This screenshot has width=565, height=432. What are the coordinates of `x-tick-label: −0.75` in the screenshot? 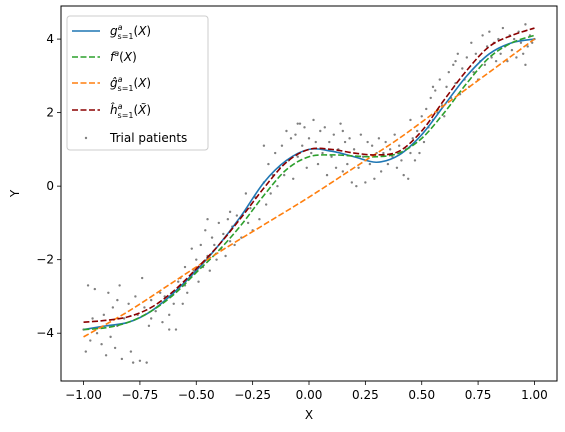 It's located at (140, 395).